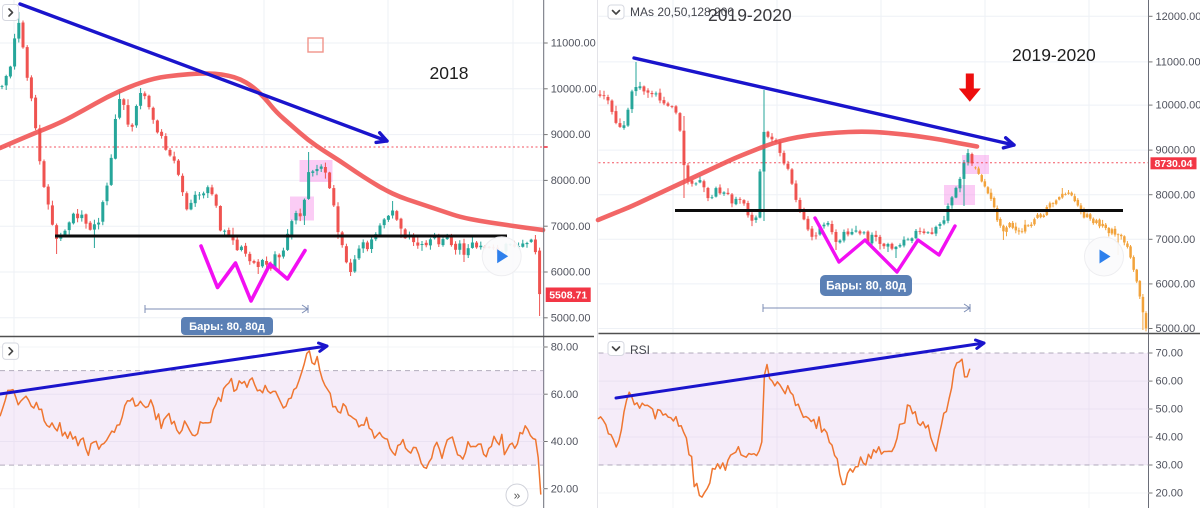 Image resolution: width=1200 pixels, height=508 pixels. I want to click on svg-text: 5508.71, so click(568, 296).